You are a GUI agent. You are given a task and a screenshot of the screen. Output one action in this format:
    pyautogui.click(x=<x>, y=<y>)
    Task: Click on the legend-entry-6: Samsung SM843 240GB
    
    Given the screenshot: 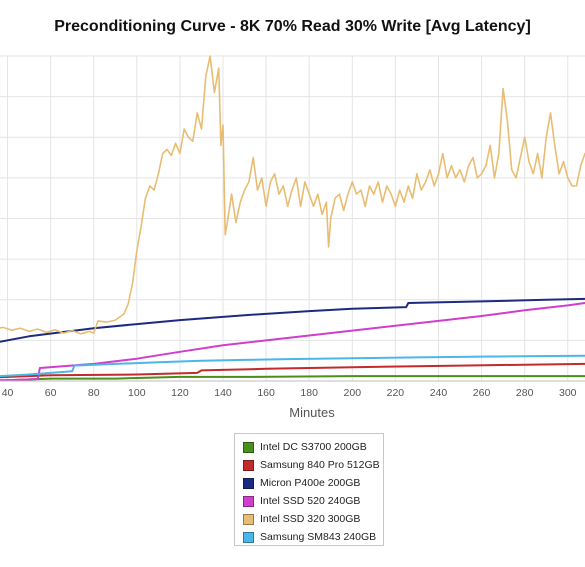 What is the action you would take?
    pyautogui.click(x=313, y=537)
    